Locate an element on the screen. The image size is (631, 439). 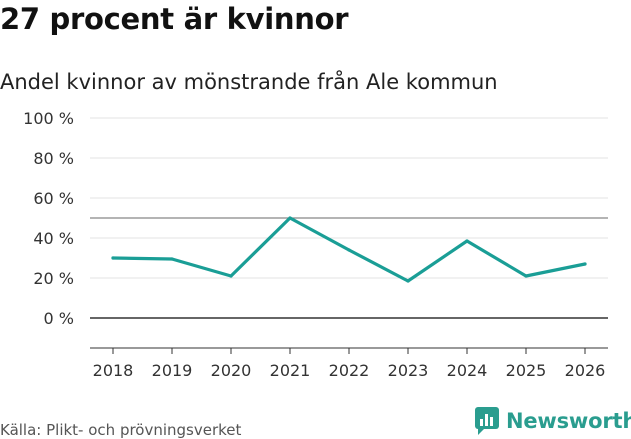
source-note: Källa: Plikt- och prövningsverket is located at coordinates (121, 430).